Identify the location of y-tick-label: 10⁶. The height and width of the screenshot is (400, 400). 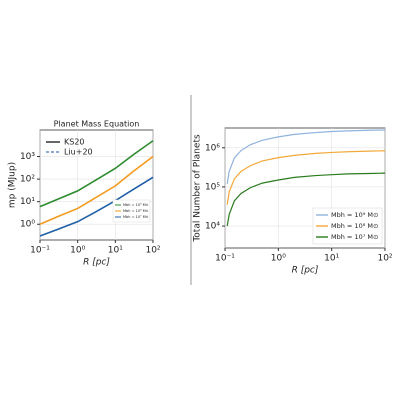
(212, 148).